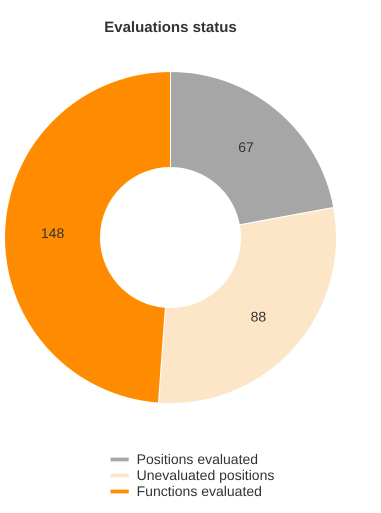 The height and width of the screenshot is (513, 381). What do you see at coordinates (246, 146) in the screenshot?
I see `data-label: 67` at bounding box center [246, 146].